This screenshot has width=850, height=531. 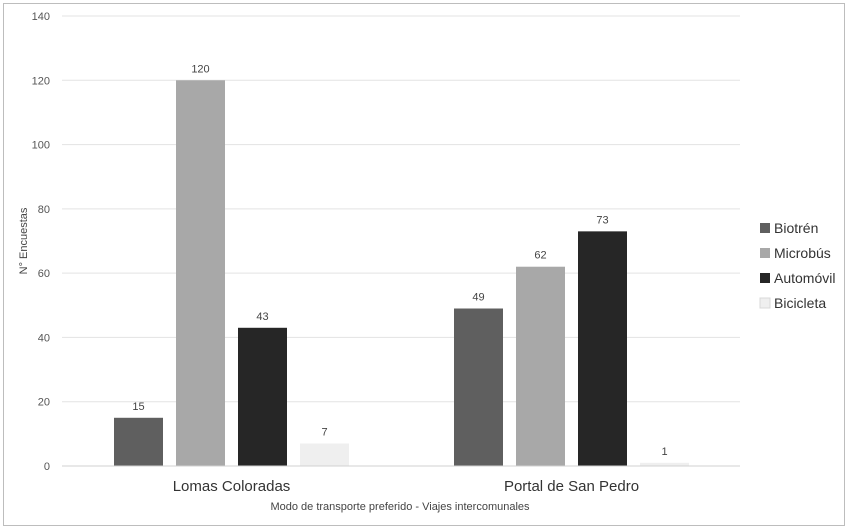 I want to click on data-label: 73, so click(x=602, y=220).